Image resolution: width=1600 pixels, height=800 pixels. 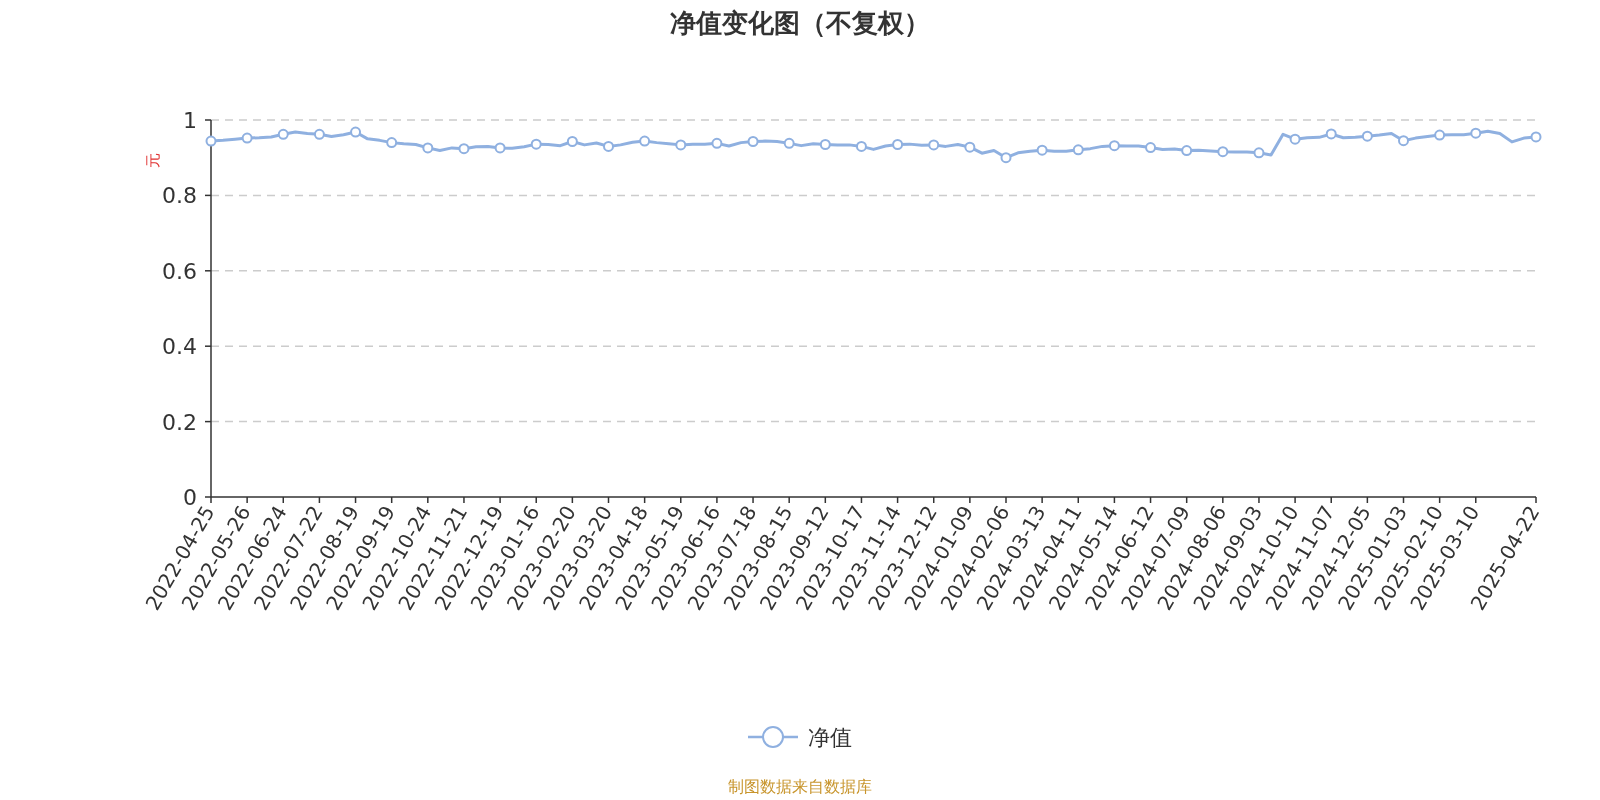 What do you see at coordinates (830, 737) in the screenshot?
I see `legend-label: 净值` at bounding box center [830, 737].